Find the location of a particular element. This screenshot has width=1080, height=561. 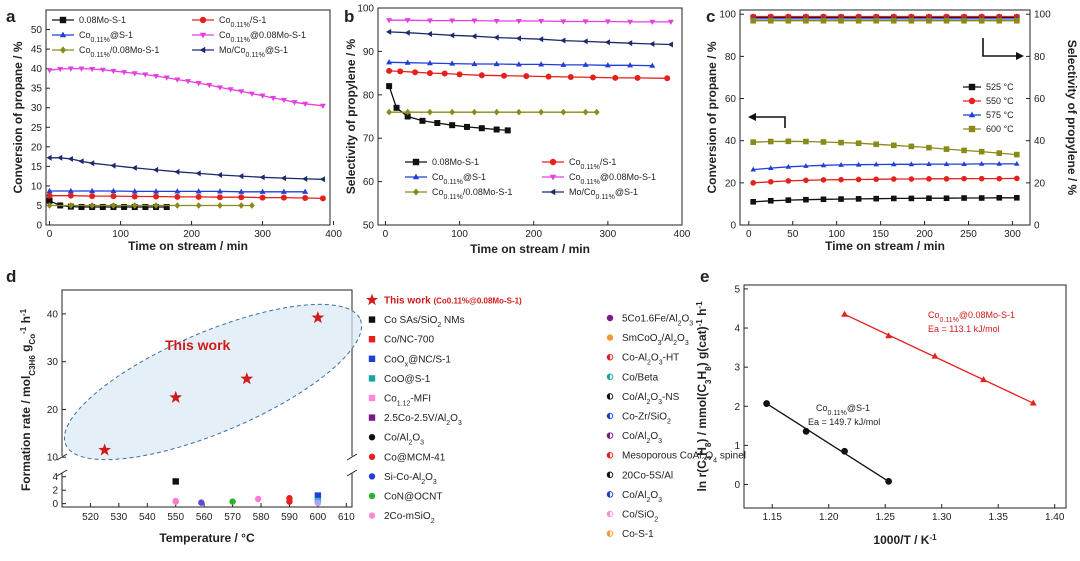

panel-c-label: c is located at coordinates (710, 16).